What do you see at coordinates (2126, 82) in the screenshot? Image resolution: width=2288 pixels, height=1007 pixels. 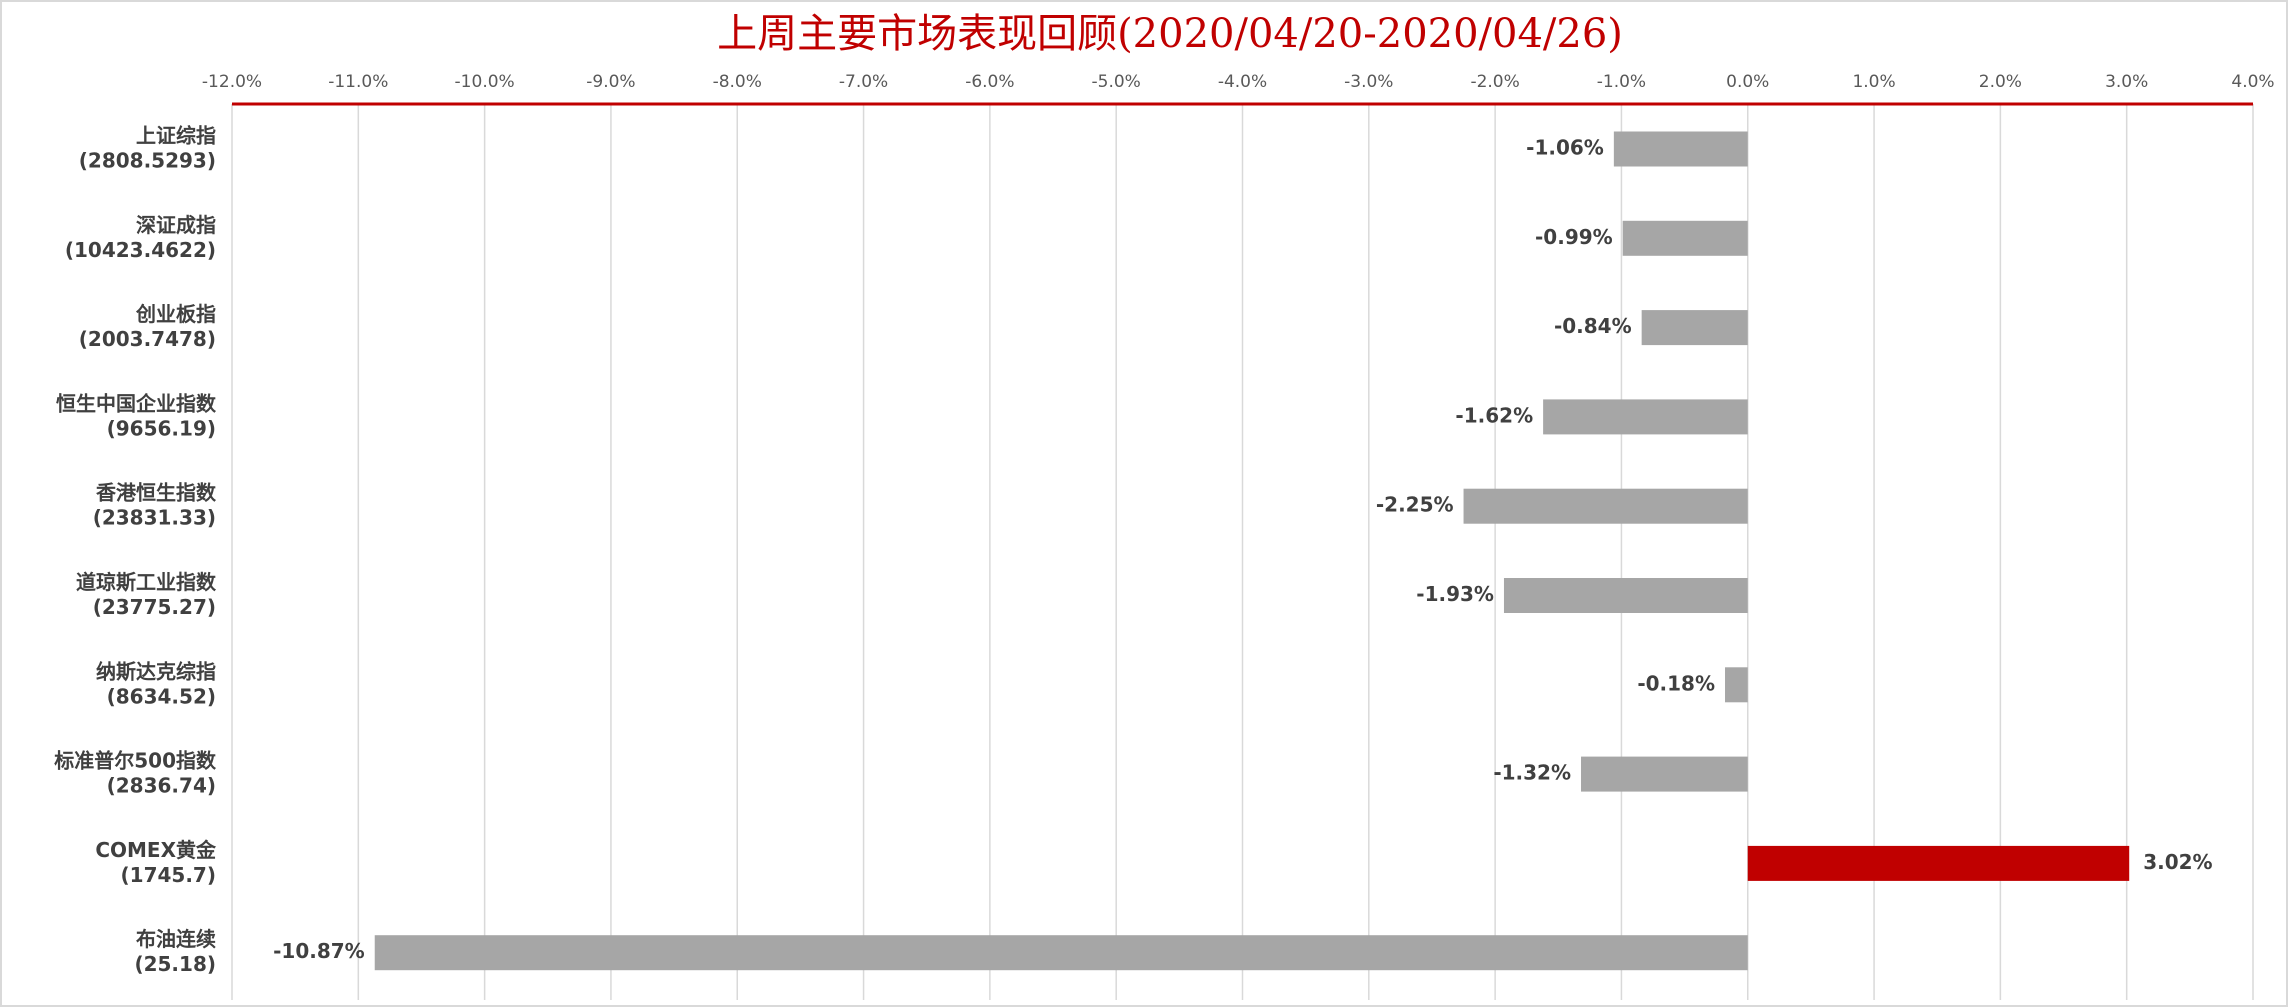 I see `x-tick-label: 3.0%` at bounding box center [2126, 82].